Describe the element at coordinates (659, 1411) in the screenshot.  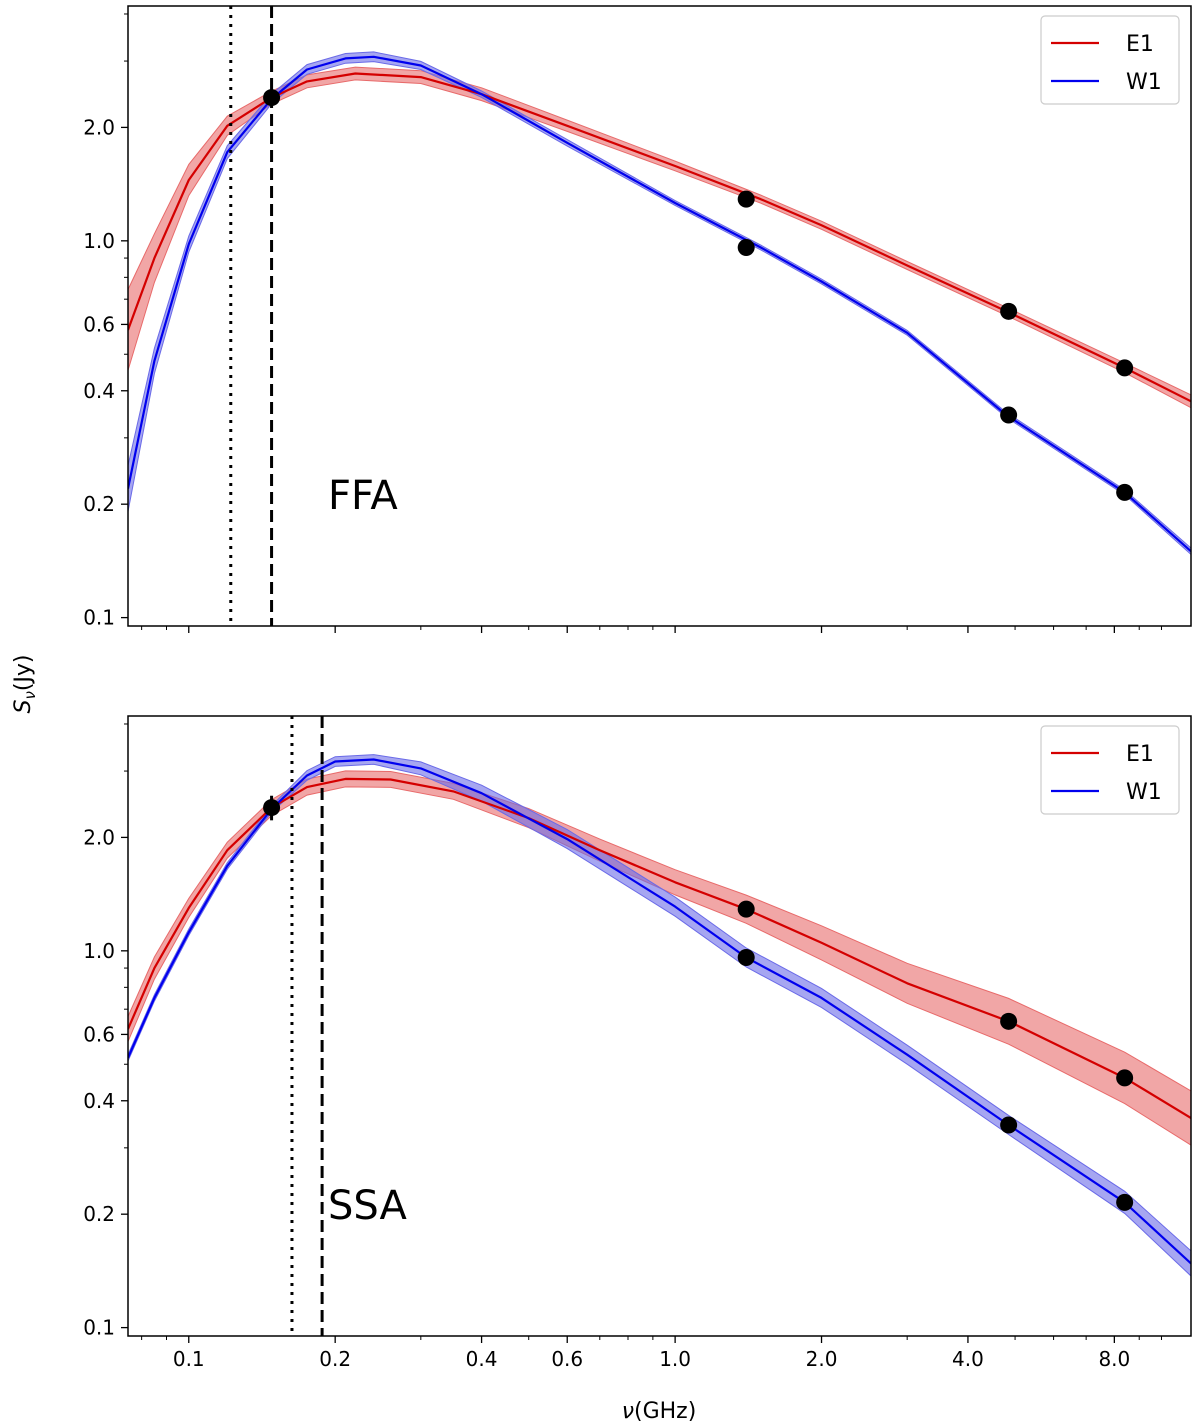
I see `x-axis-label: ν(GHz)` at that location.